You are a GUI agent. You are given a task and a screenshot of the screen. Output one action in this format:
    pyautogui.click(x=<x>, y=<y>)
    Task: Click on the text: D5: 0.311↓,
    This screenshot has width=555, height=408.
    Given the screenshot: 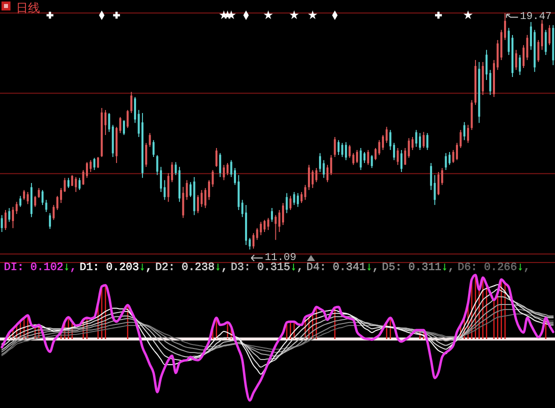 What is the action you would take?
    pyautogui.click(x=418, y=268)
    